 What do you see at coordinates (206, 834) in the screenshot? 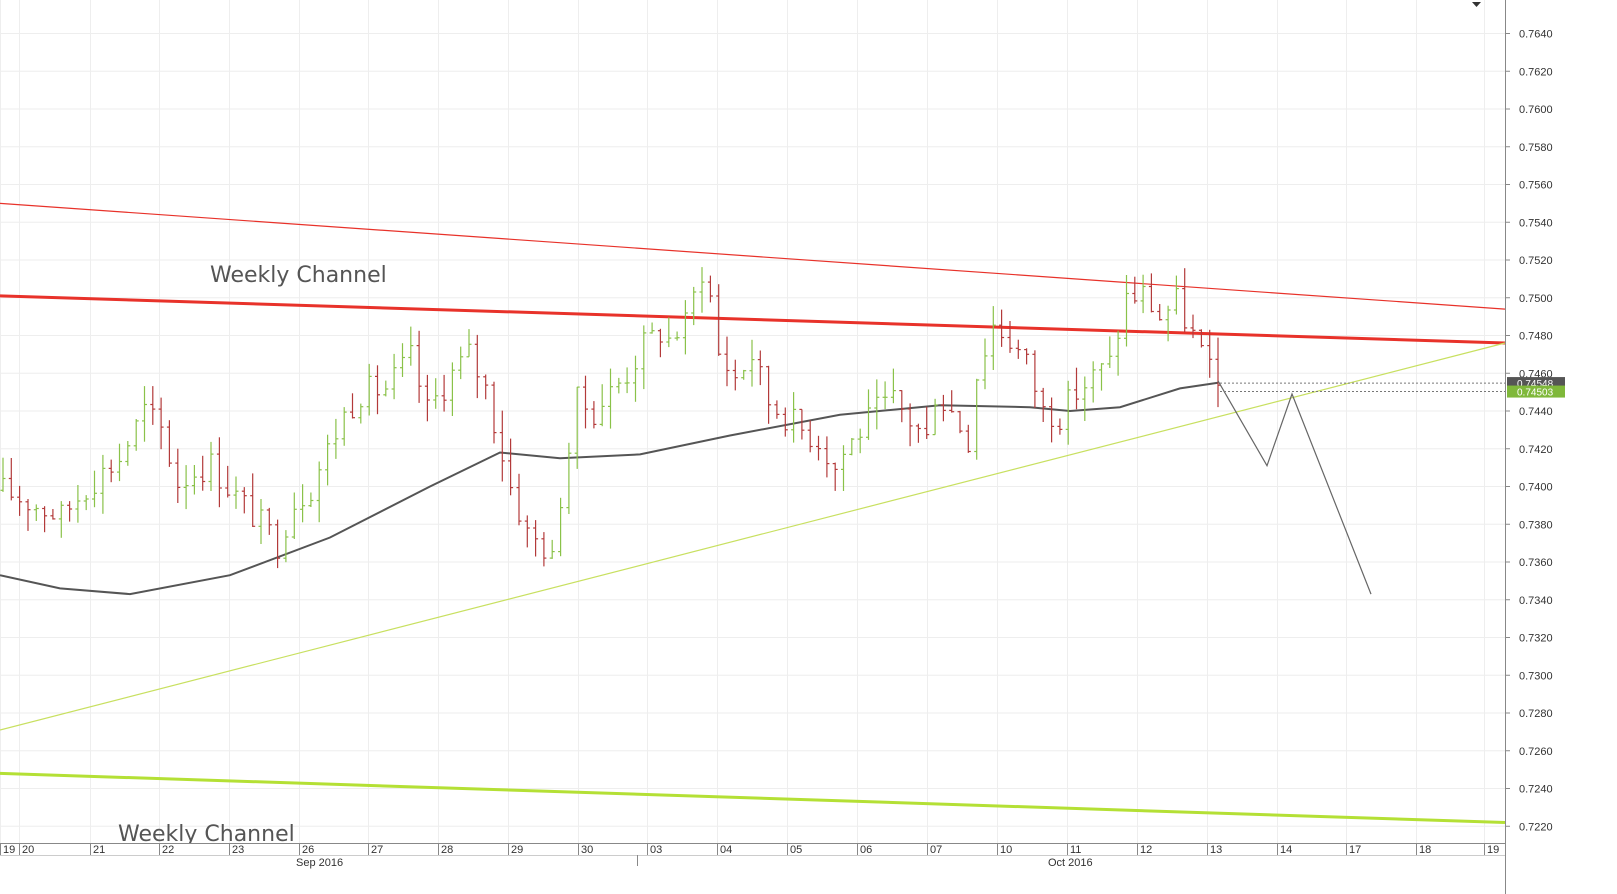
I see `annotation-weekly-channel-lower: Weekly Channel` at bounding box center [206, 834].